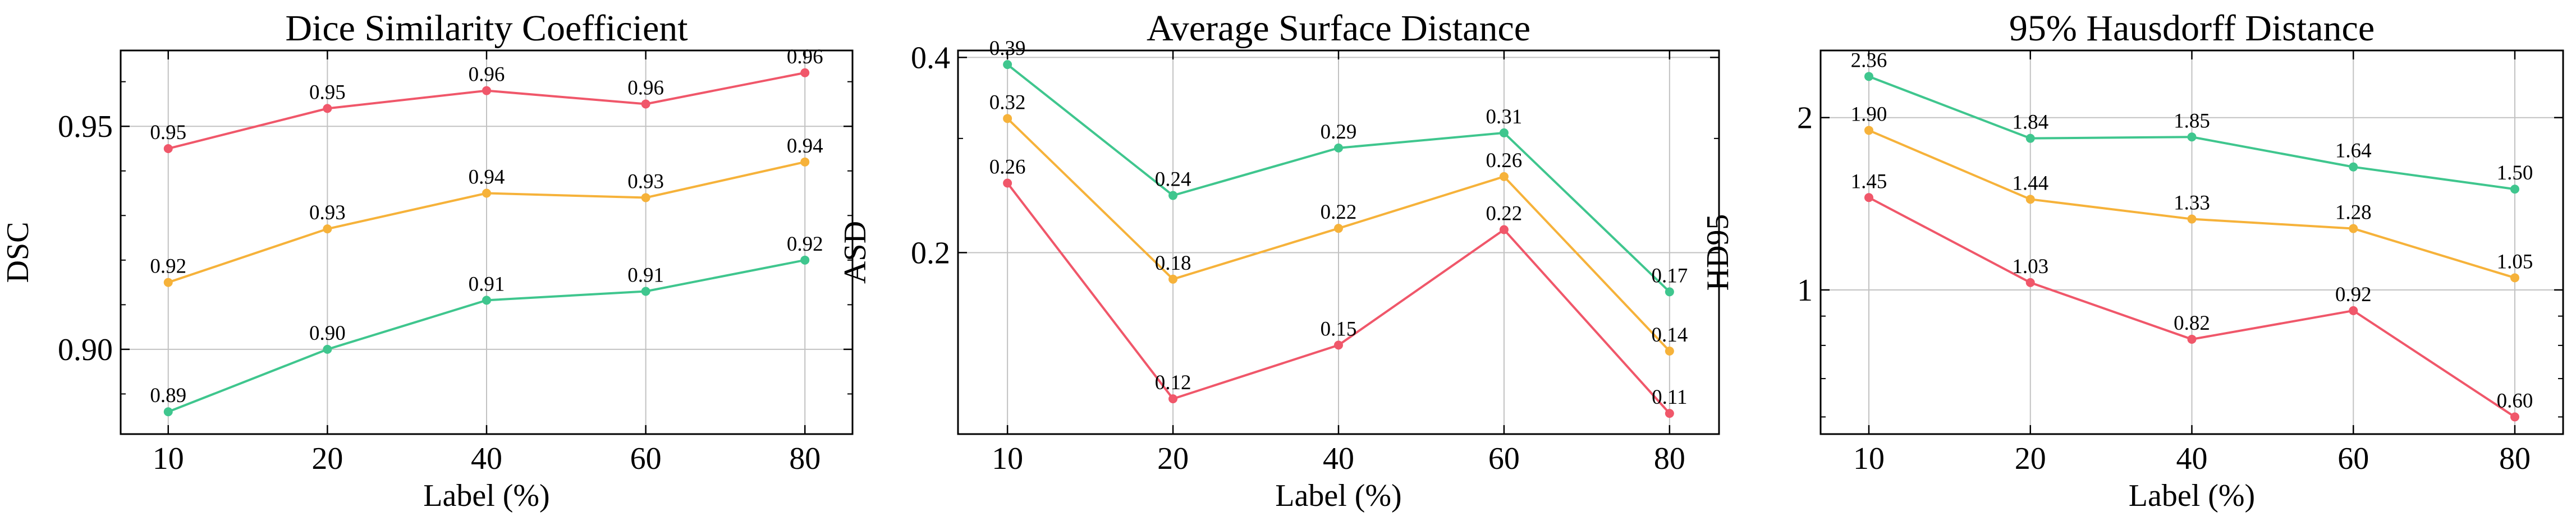  Describe the element at coordinates (1173, 382) in the screenshot. I see `data-label: 0.12` at that location.